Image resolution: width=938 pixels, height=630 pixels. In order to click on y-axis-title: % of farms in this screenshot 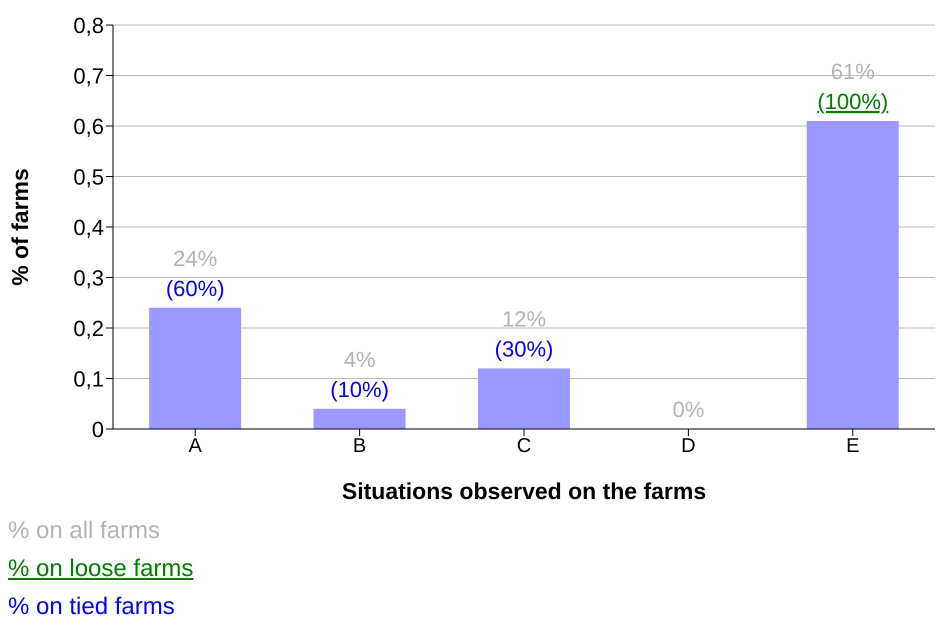, I will do `click(20, 227)`.